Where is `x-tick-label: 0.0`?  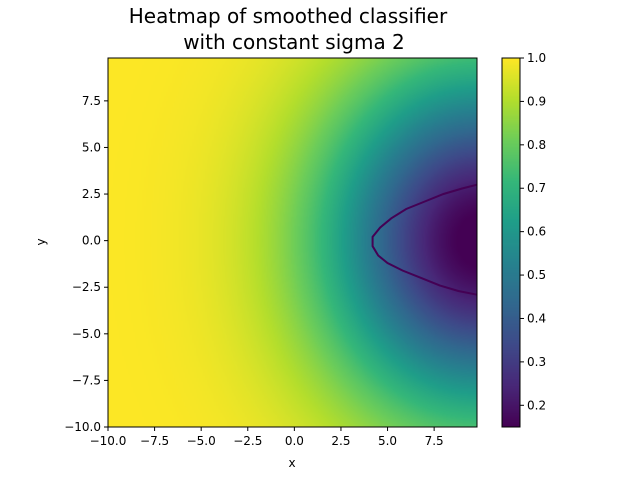 x-tick-label: 0.0 is located at coordinates (294, 441).